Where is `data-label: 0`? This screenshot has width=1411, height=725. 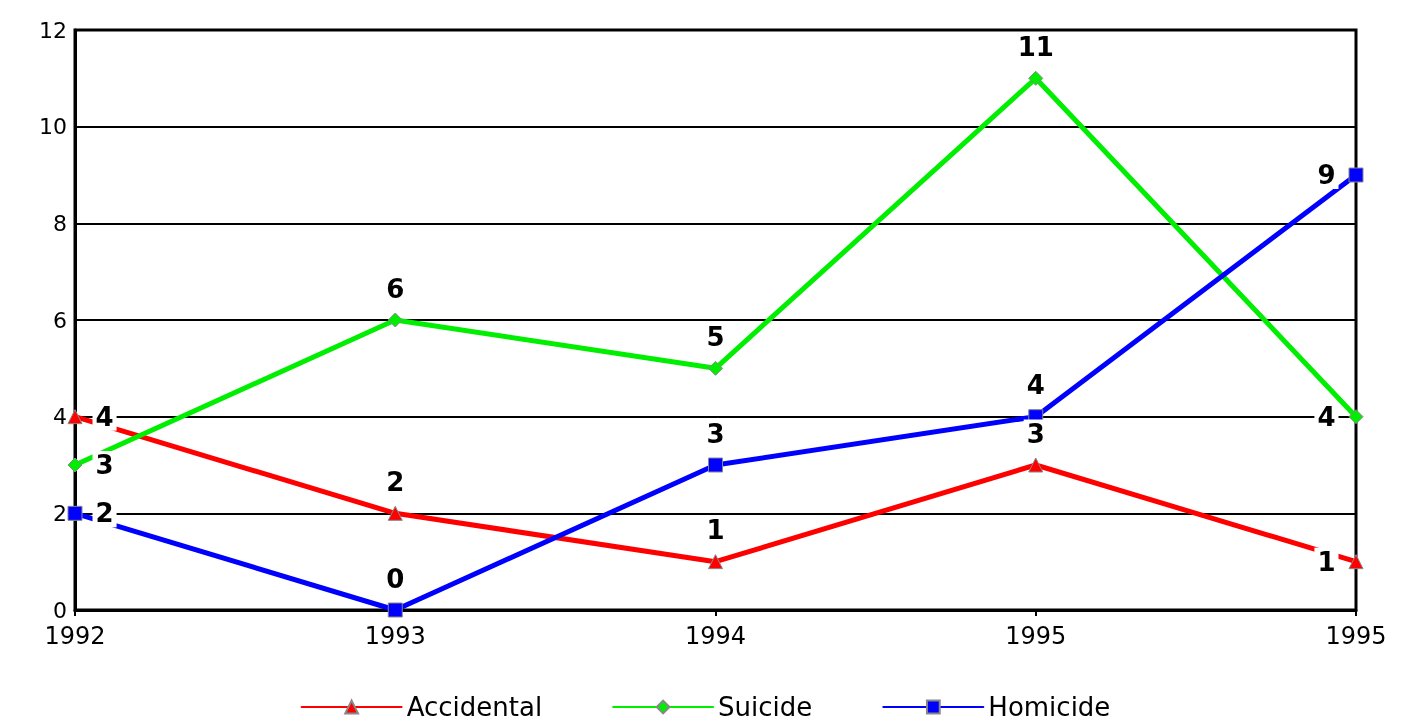
data-label: 0 is located at coordinates (395, 578).